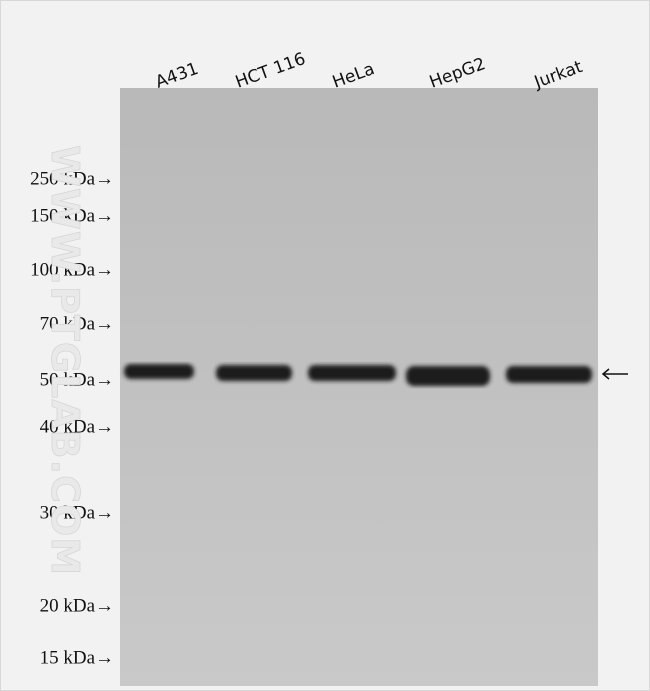 This screenshot has width=650, height=691. What do you see at coordinates (77, 323) in the screenshot?
I see `marker-label: 70 kDa→` at bounding box center [77, 323].